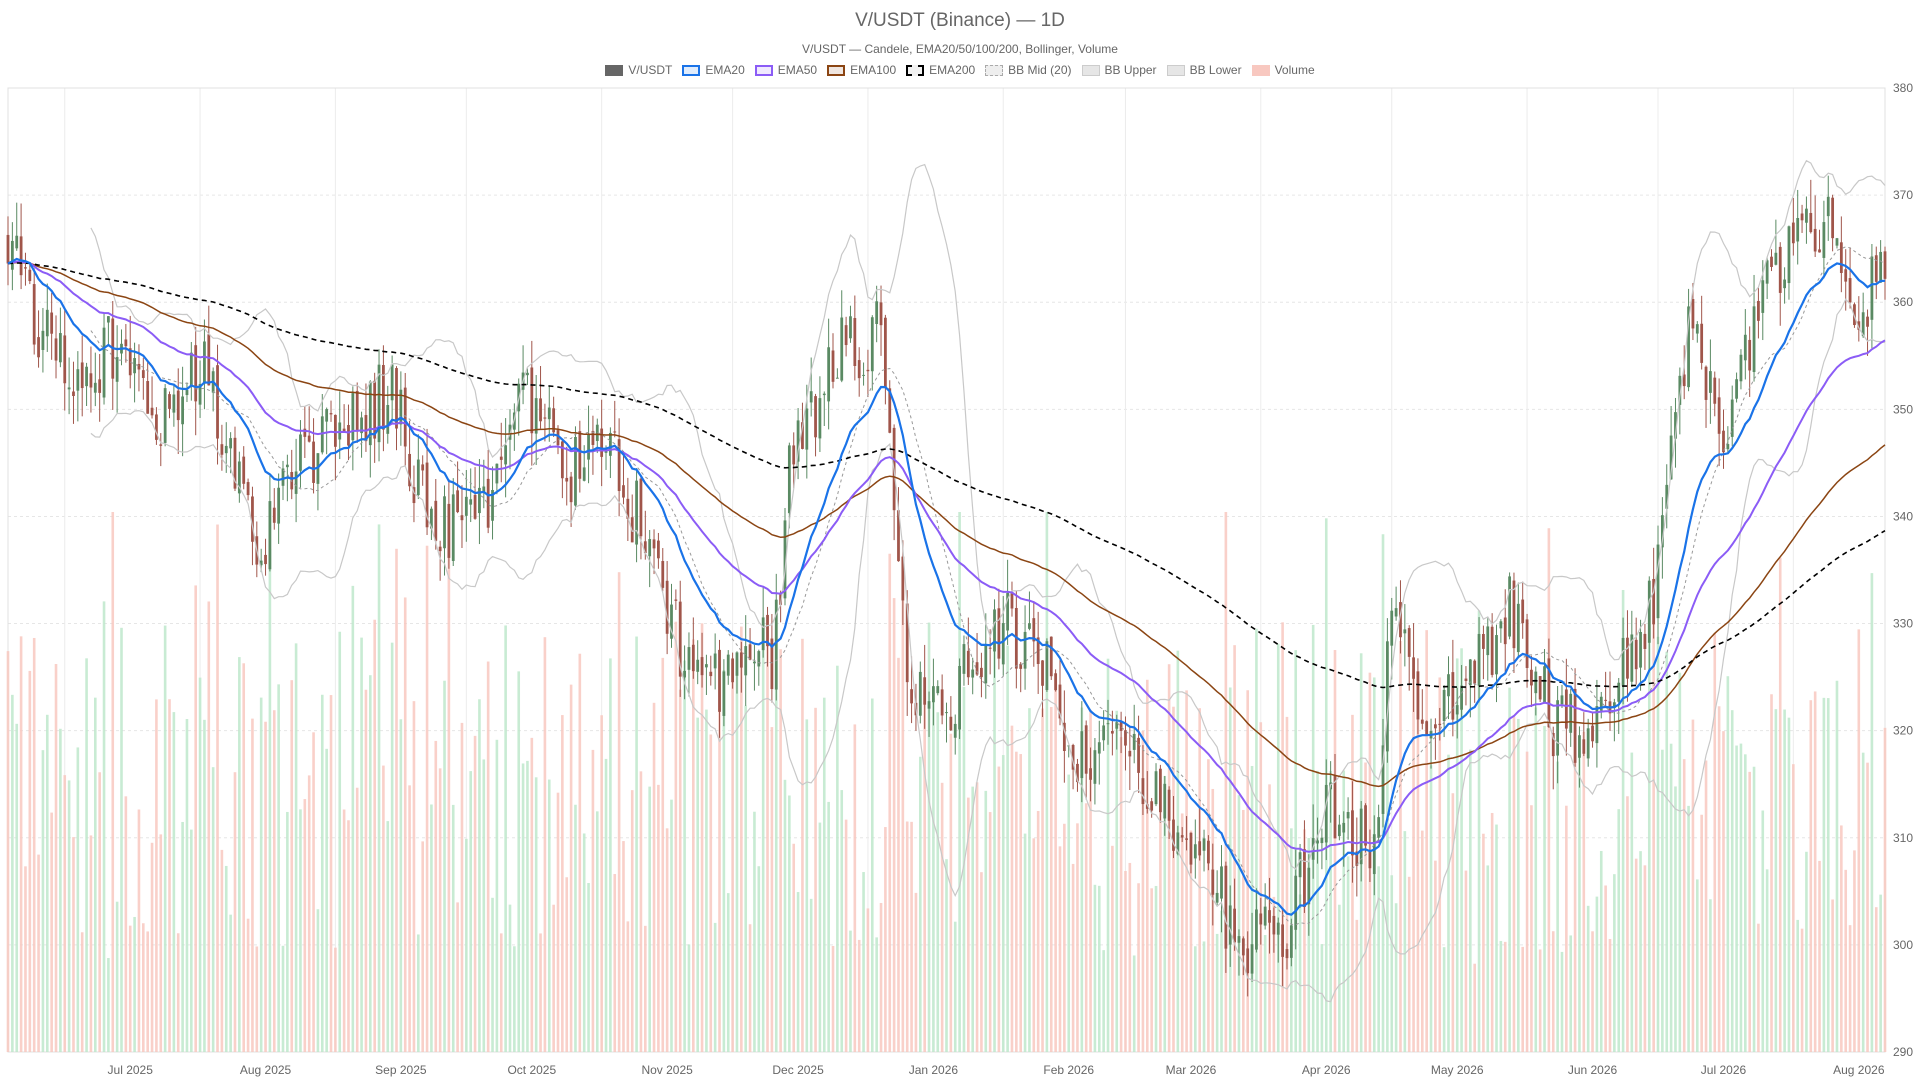 Image resolution: width=1920 pixels, height=1080 pixels. Describe the element at coordinates (1028, 70) in the screenshot. I see `legend-item-bb-mid-20-: BB Mid (20)` at that location.